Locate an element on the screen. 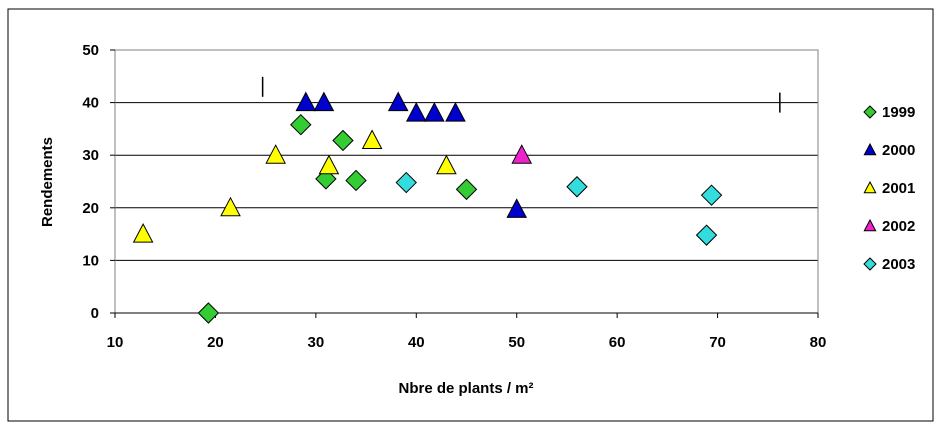 Image resolution: width=936 pixels, height=430 pixels. legend-label-2002: 2002 is located at coordinates (898, 226).